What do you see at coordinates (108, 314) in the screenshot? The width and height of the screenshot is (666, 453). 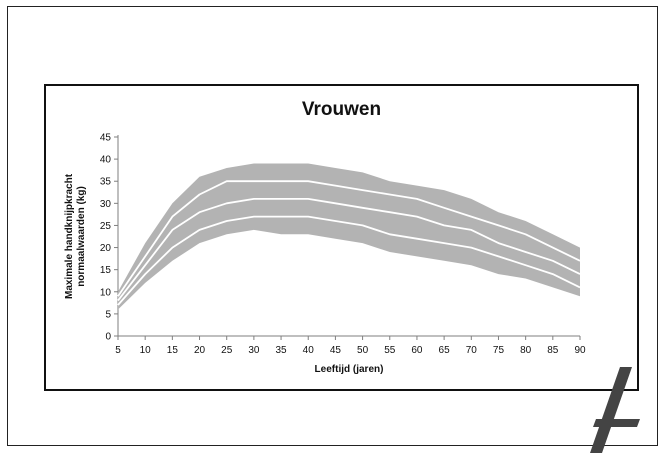 I see `y-tick-label: 5` at bounding box center [108, 314].